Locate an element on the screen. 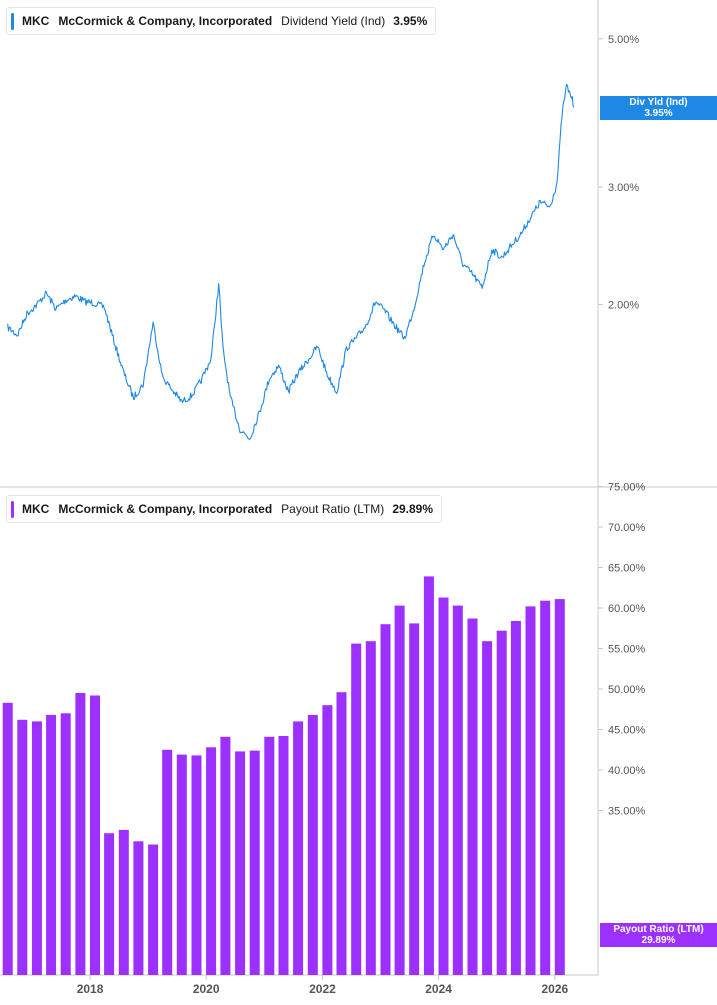 This screenshot has width=717, height=1005. bottom-legend-company: McCormick & Company, Incorporated is located at coordinates (165, 509).